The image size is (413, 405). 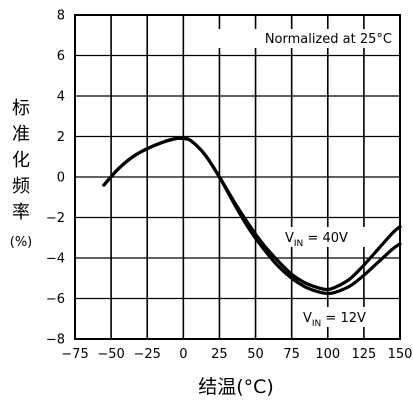 What do you see at coordinates (61, 97) in the screenshot?
I see `y-tick-label: 4` at bounding box center [61, 97].